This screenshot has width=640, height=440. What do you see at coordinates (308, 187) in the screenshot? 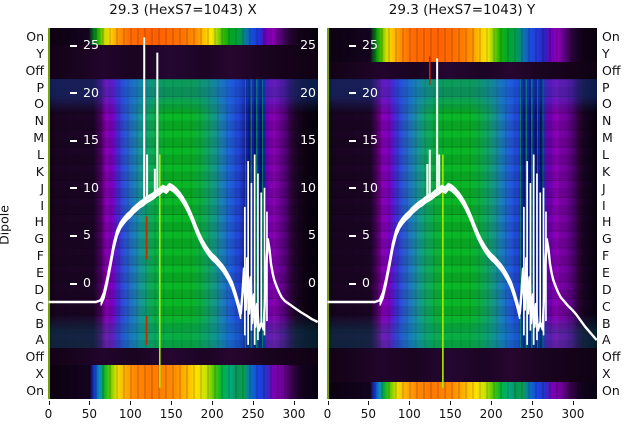
I see `inner-ytick-right-10: 10` at bounding box center [308, 187].